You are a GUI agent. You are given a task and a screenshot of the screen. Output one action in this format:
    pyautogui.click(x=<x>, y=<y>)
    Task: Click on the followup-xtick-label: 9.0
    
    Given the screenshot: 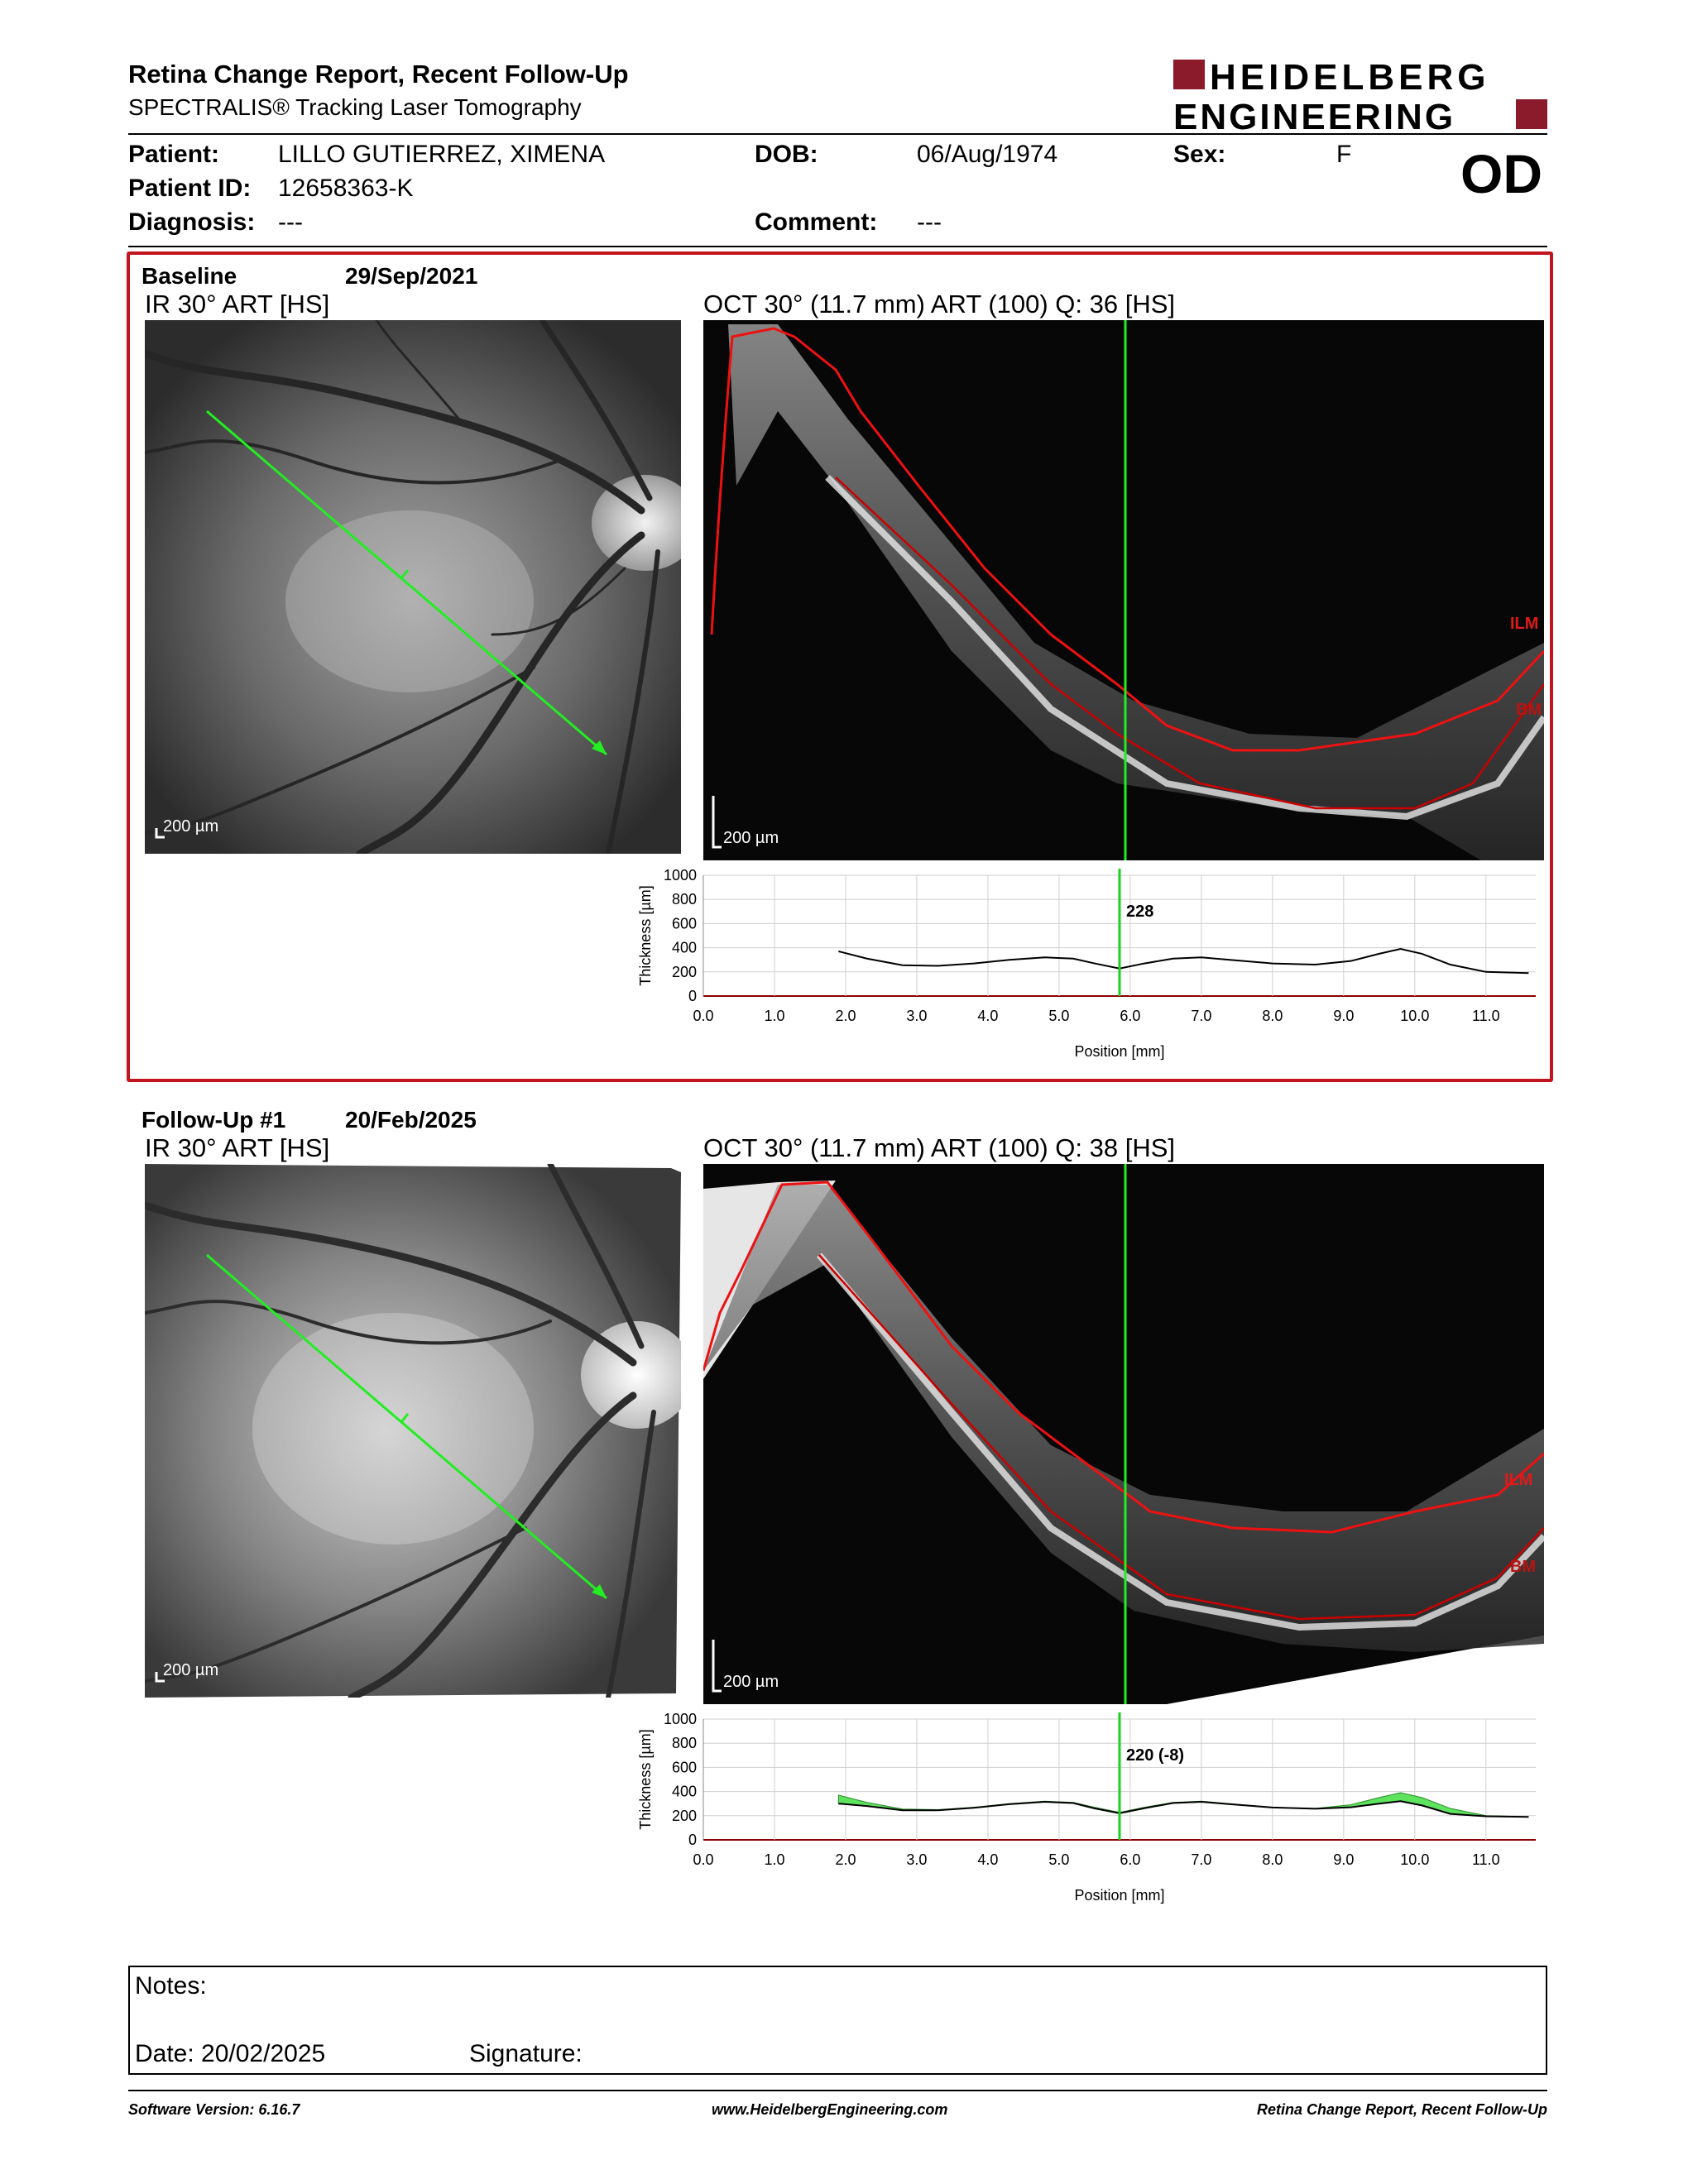 What is the action you would take?
    pyautogui.click(x=1343, y=1859)
    